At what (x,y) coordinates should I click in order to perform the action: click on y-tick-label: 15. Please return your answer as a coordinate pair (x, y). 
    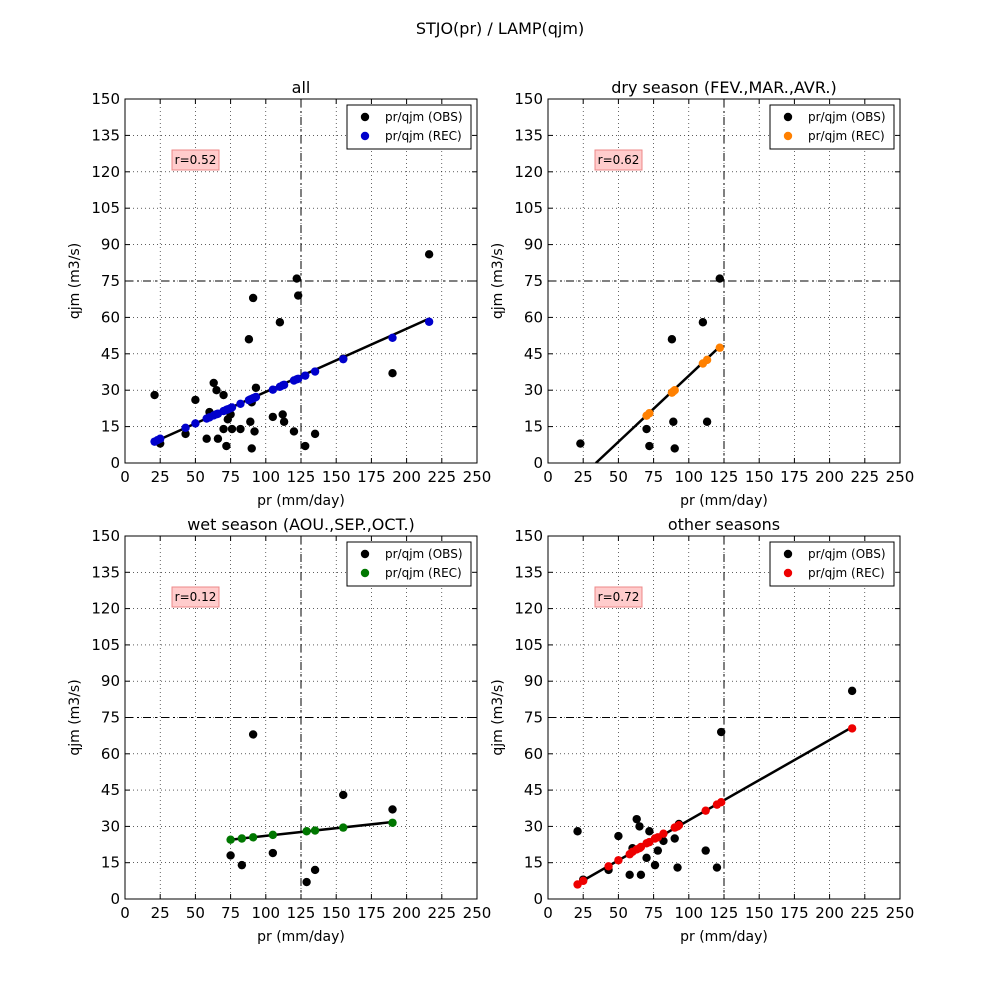
    Looking at the image, I should click on (533, 427).